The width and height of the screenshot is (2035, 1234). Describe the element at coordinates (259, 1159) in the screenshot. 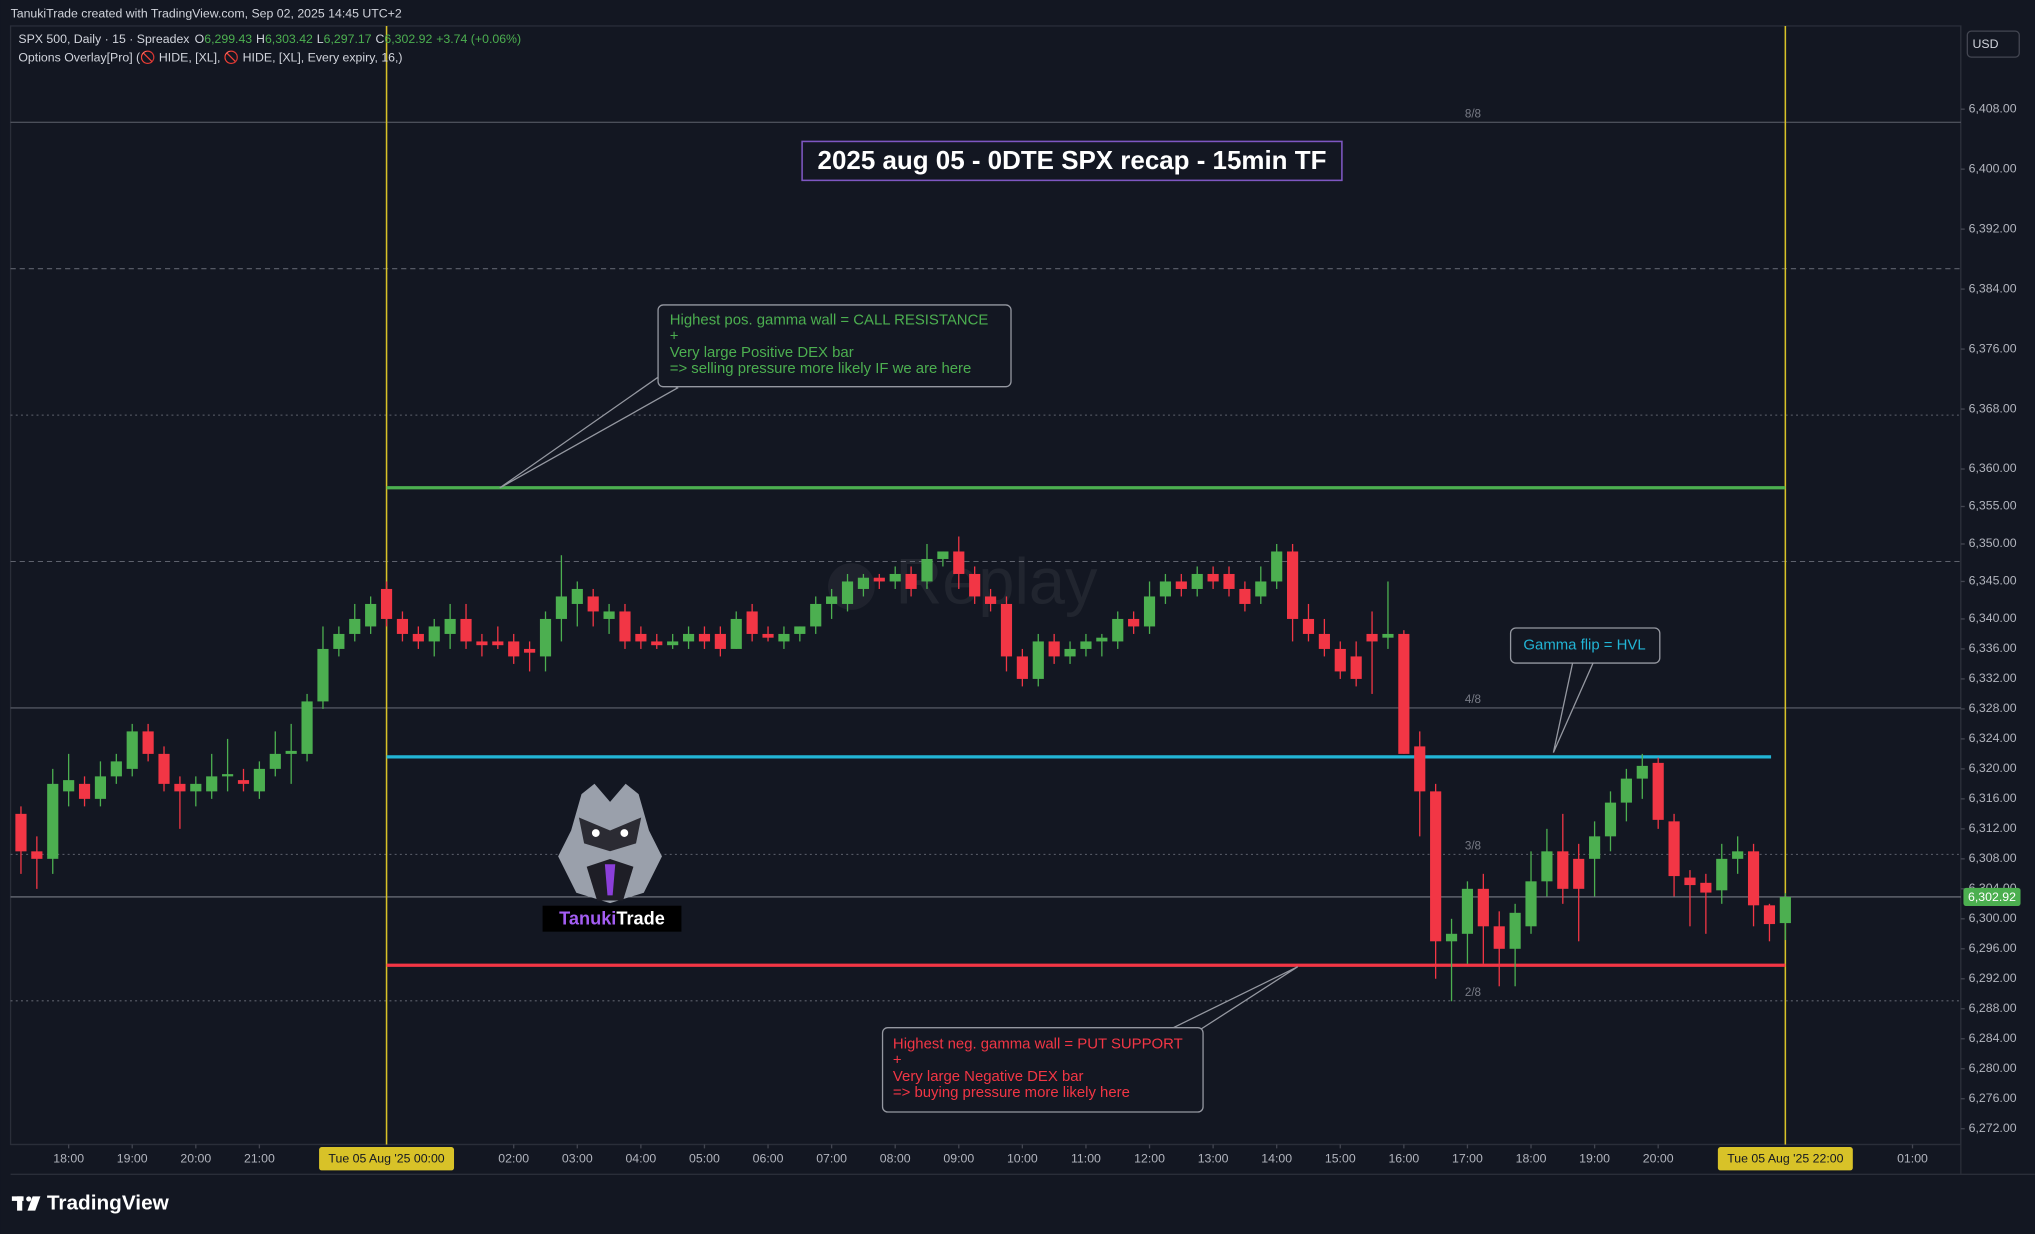

I see `x-tick-label: 21:00` at that location.